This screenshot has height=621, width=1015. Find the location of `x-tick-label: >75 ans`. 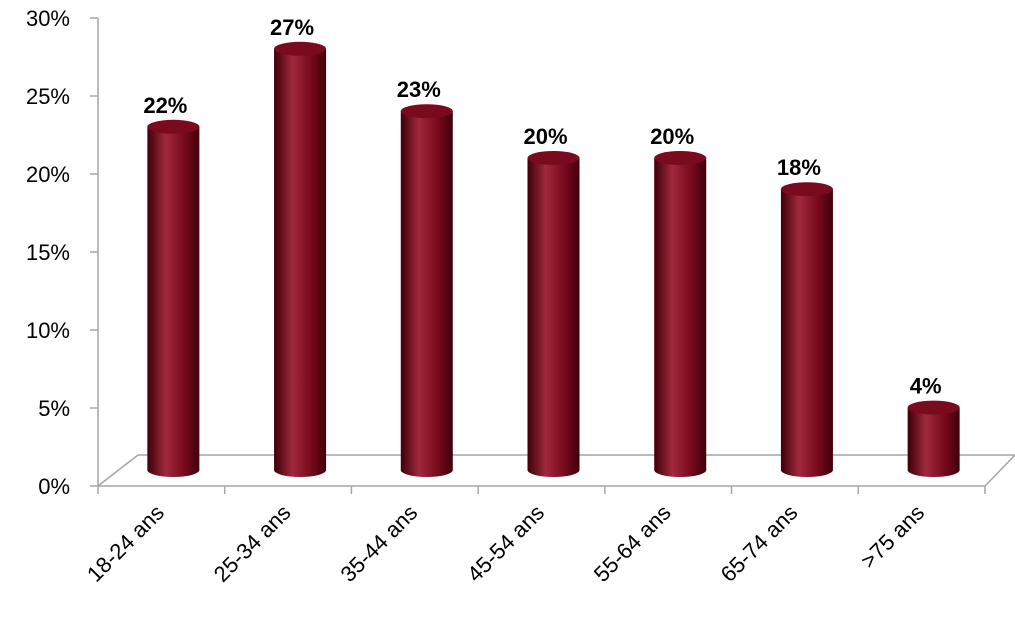

x-tick-label: >75 ans is located at coordinates (892, 536).